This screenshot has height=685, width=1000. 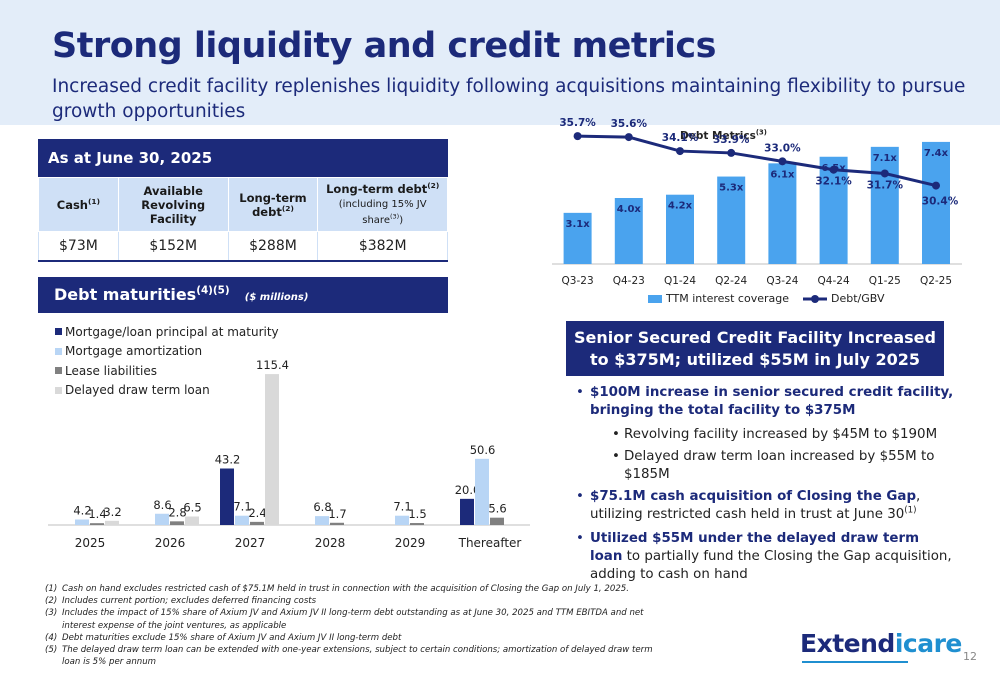 I want to click on data-label: 43.2, so click(x=228, y=460).